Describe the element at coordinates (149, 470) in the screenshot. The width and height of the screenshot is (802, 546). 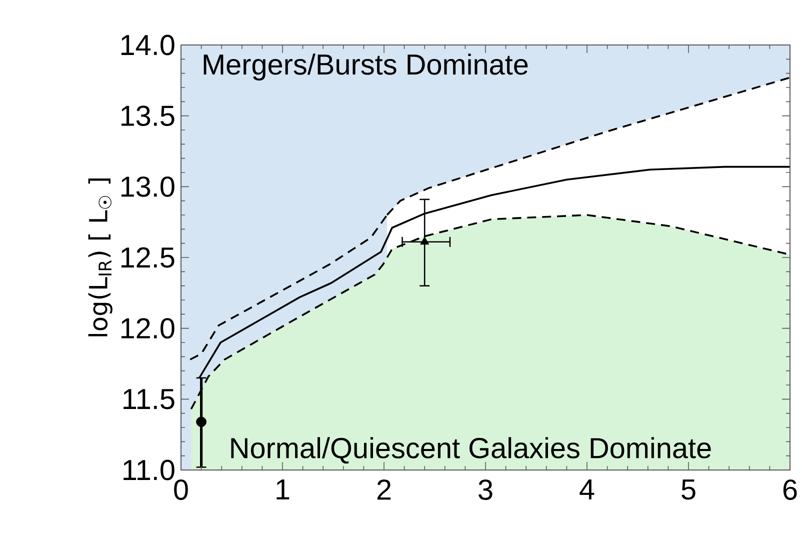
I see `y-tick-label: 11.0` at that location.